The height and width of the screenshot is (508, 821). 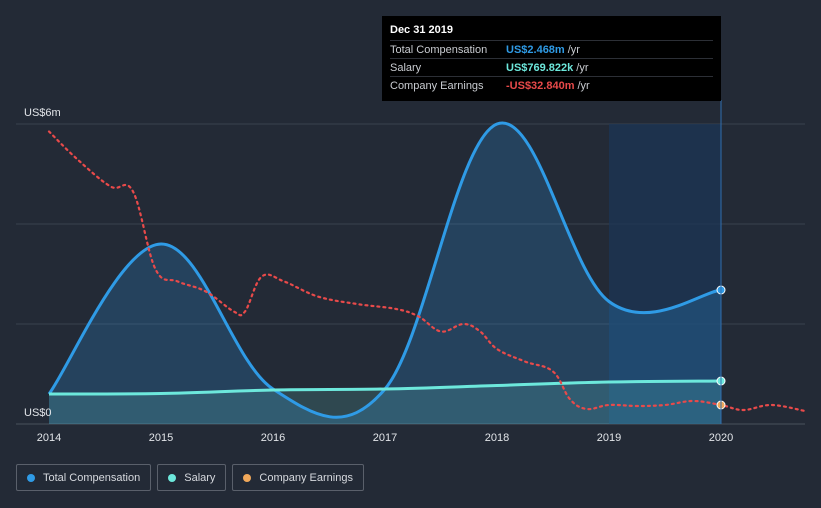 I want to click on x-tick-label-2019: 2019, so click(x=609, y=438).